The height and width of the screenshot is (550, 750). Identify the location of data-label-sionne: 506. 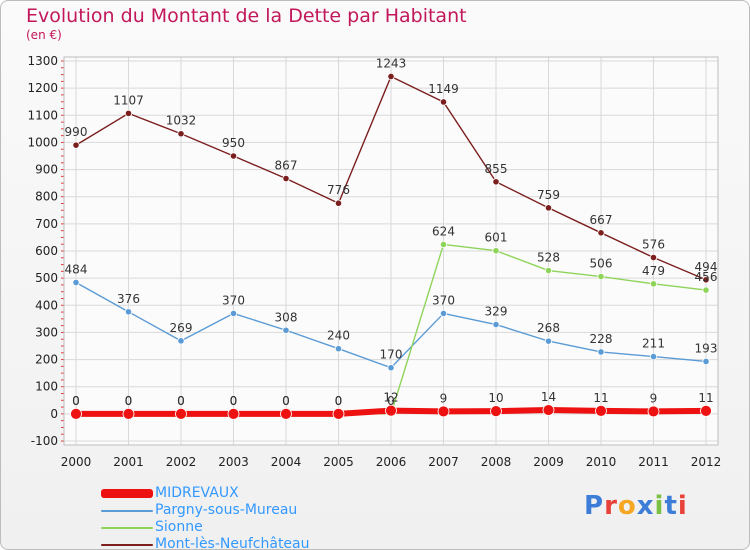
(601, 264).